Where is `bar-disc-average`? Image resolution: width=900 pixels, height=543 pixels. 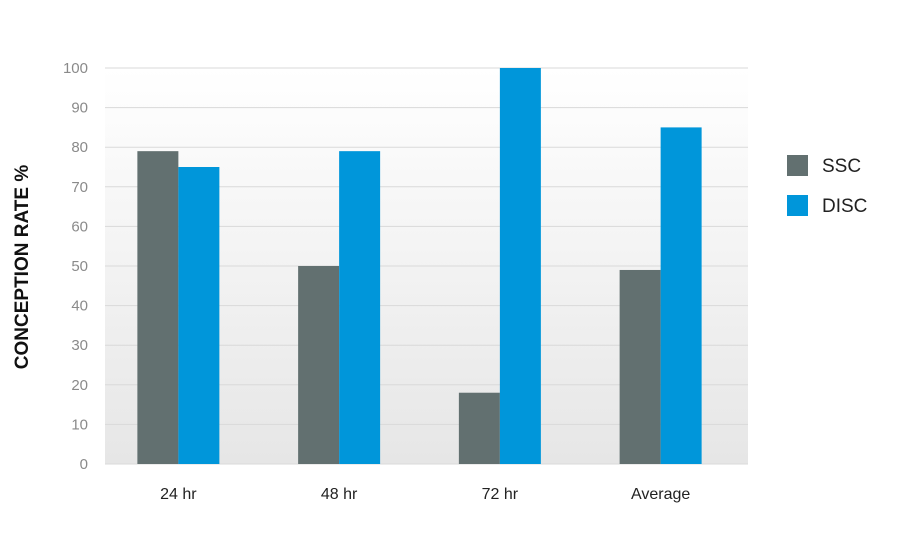
bar-disc-average is located at coordinates (681, 296).